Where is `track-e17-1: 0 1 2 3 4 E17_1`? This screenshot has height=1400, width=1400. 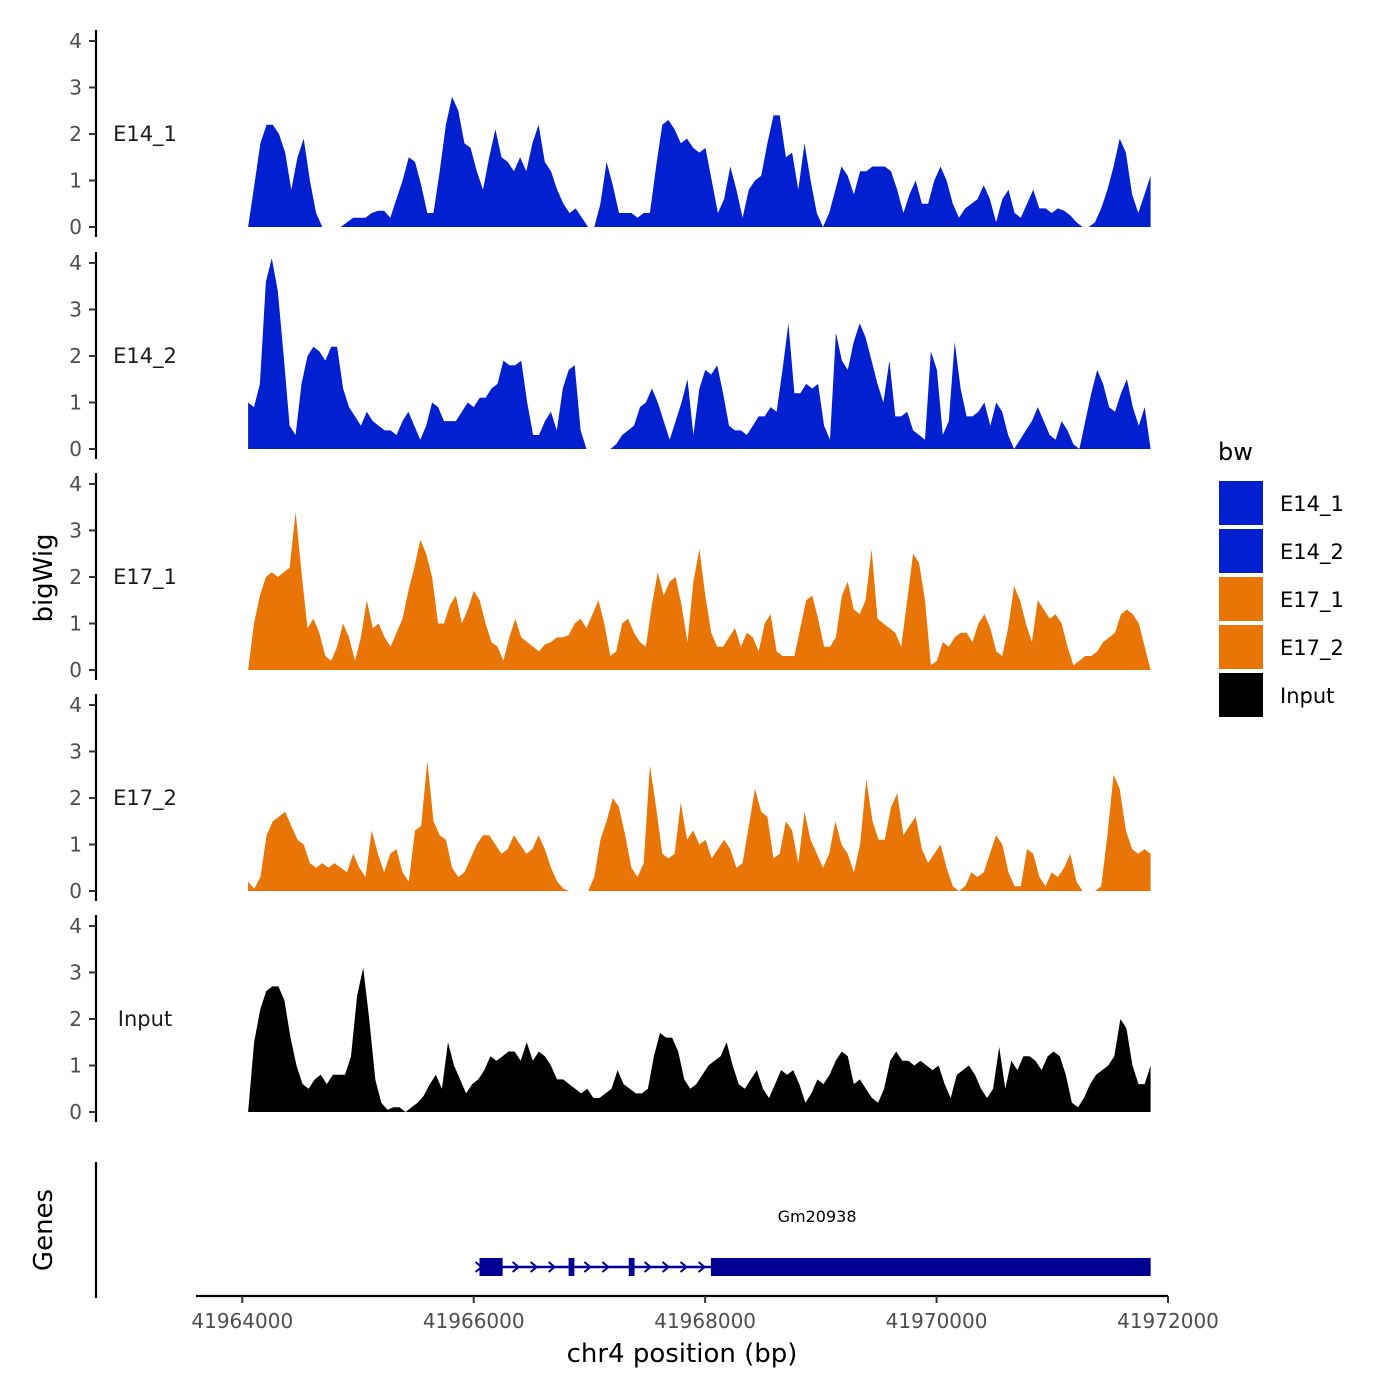
track-e17-1: 0 1 2 3 4 E17_1 is located at coordinates (610, 577).